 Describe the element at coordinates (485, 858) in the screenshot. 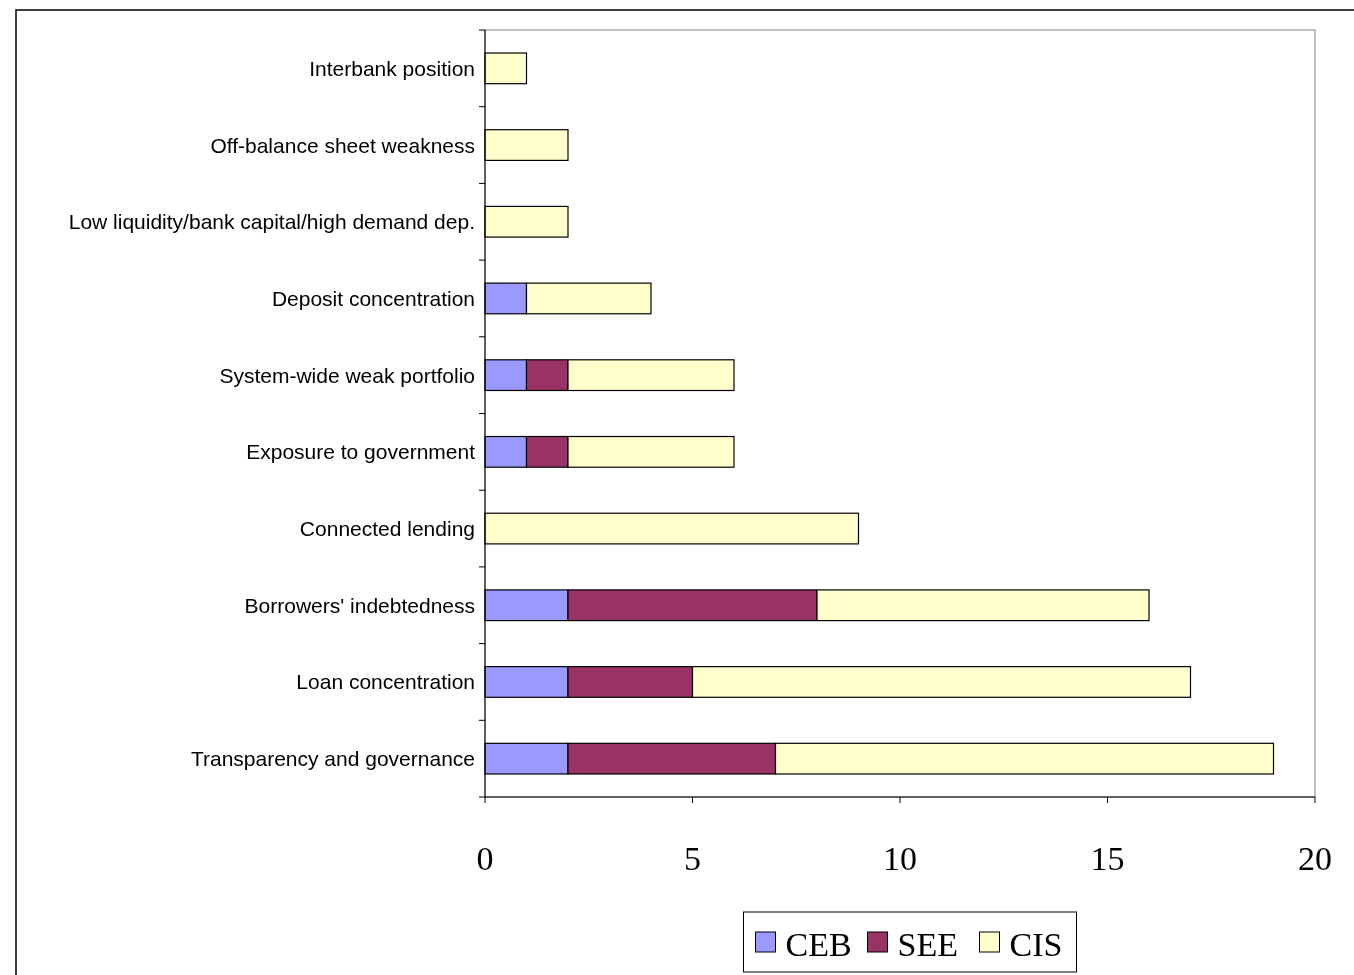

I see `x-tick-label: 0` at that location.